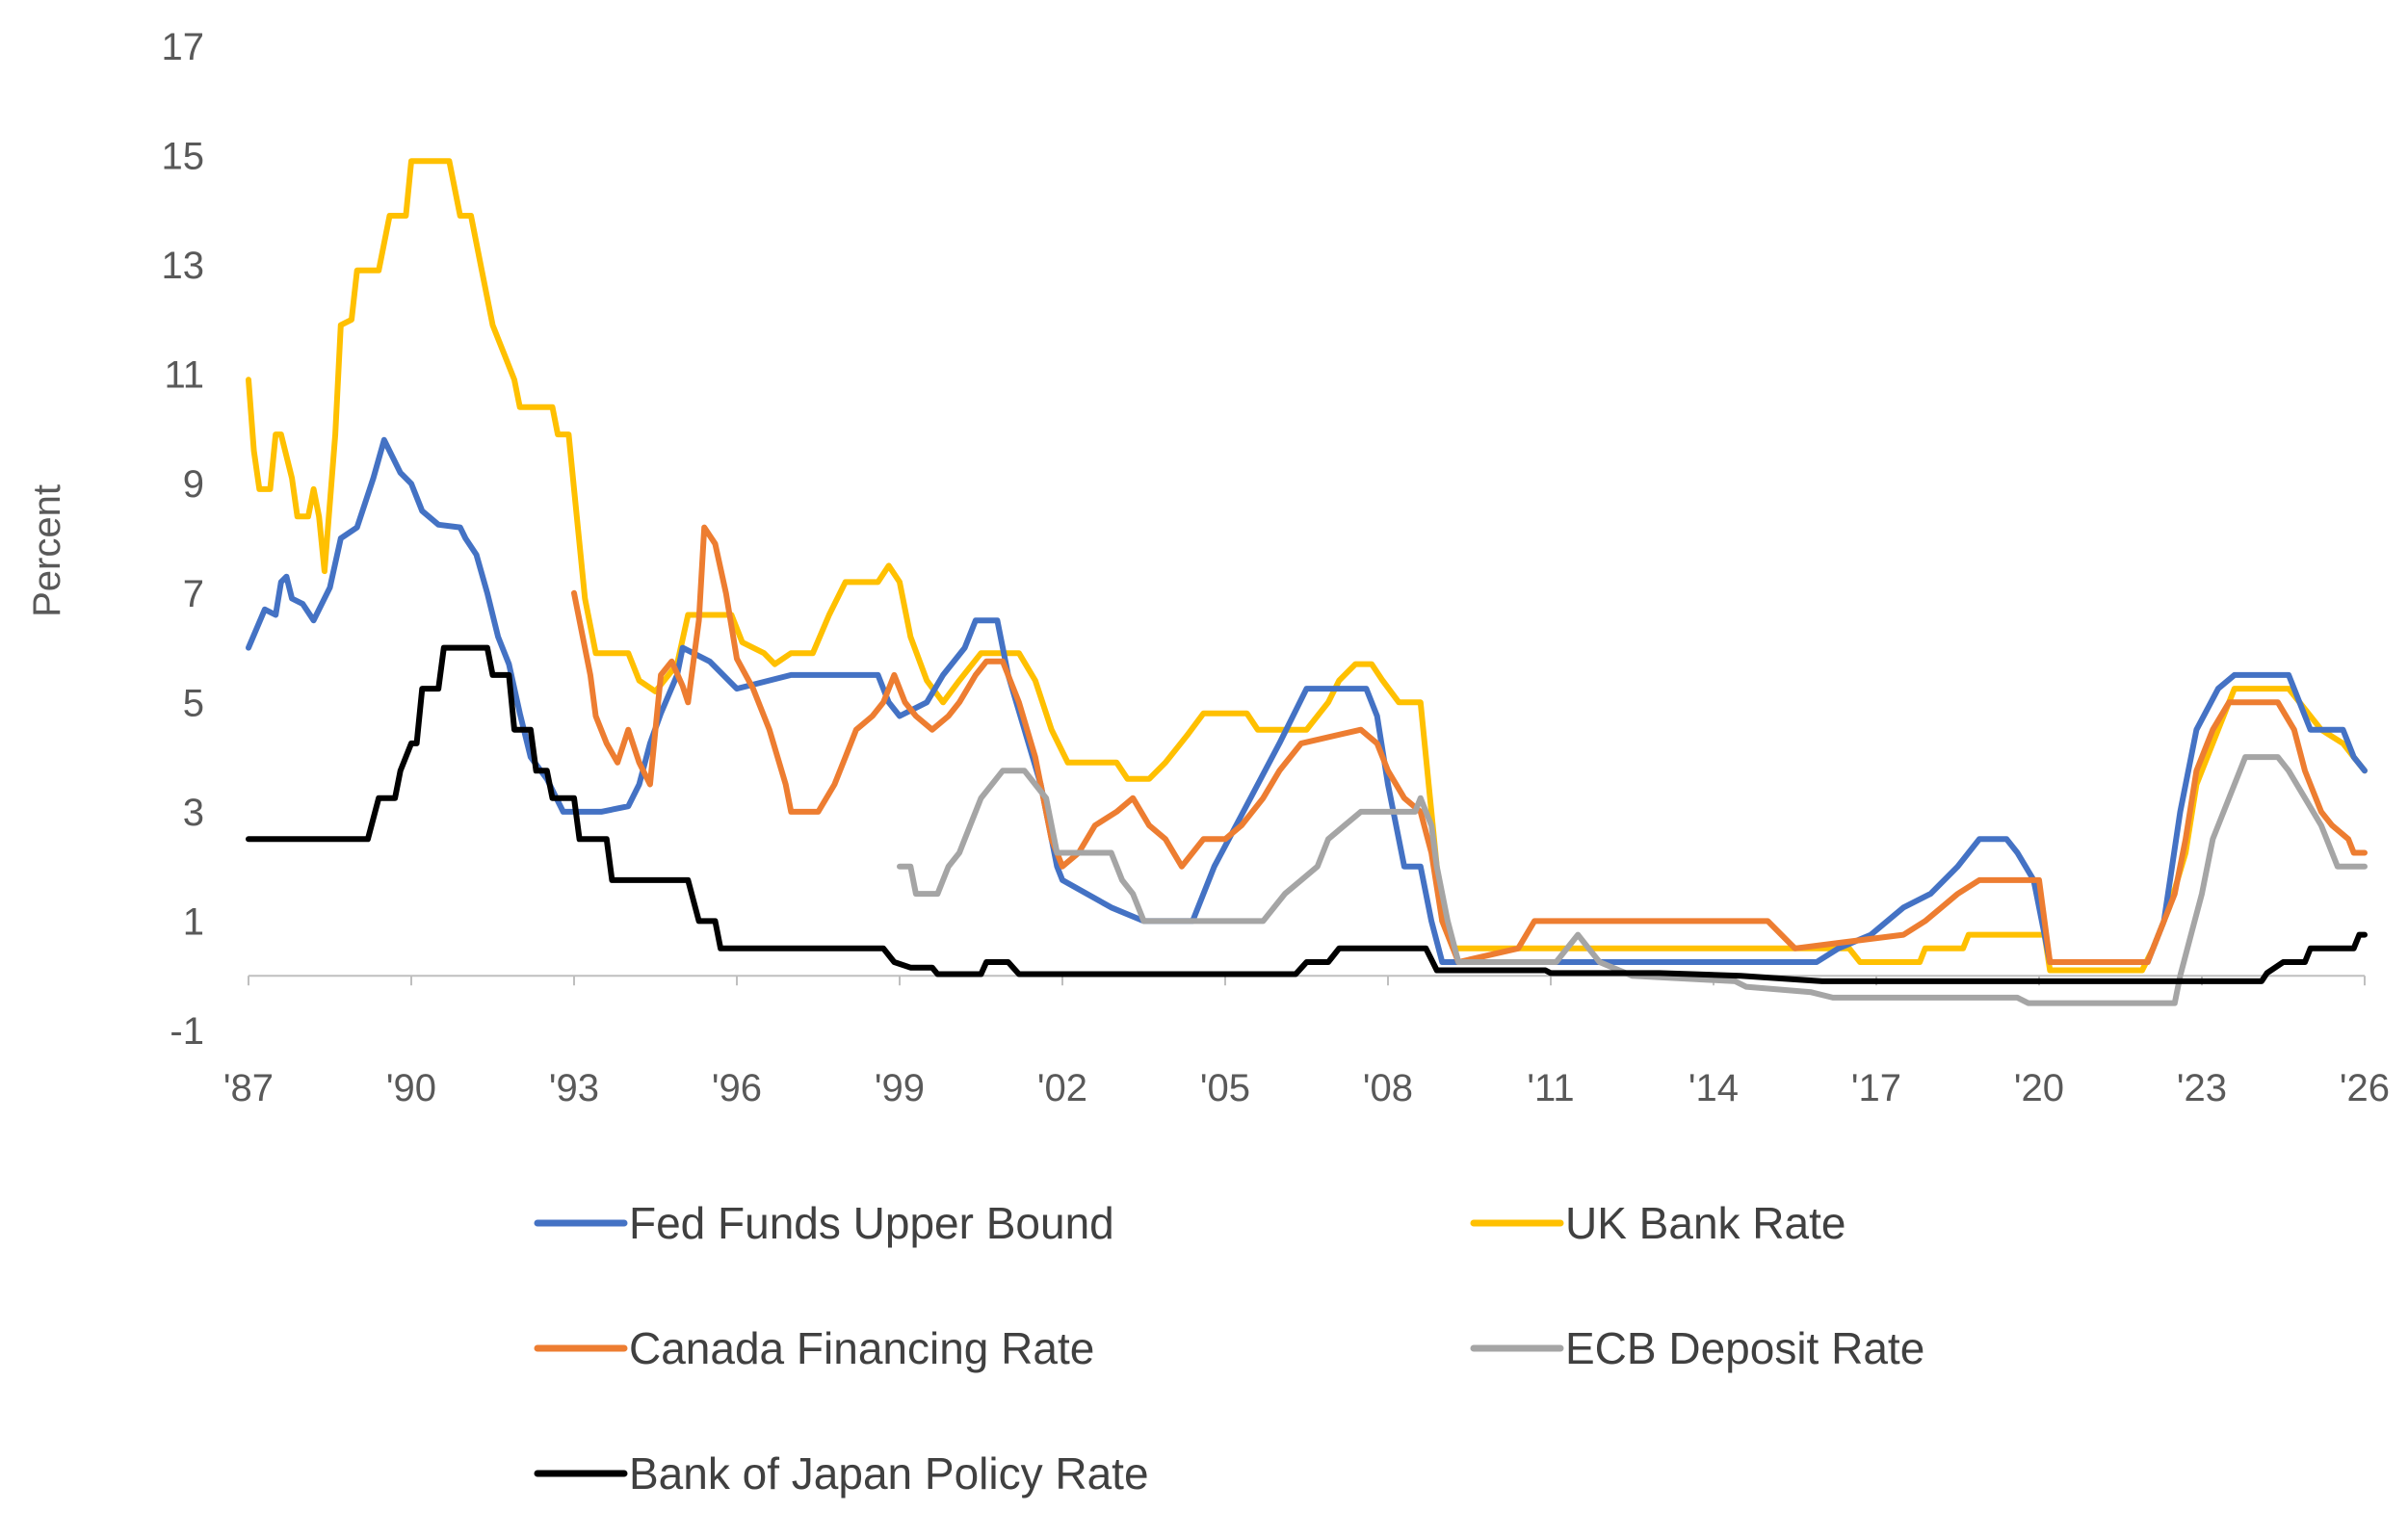 This screenshot has height=1538, width=2408. Describe the element at coordinates (1876, 1088) in the screenshot. I see `x-tick-label: '17` at that location.